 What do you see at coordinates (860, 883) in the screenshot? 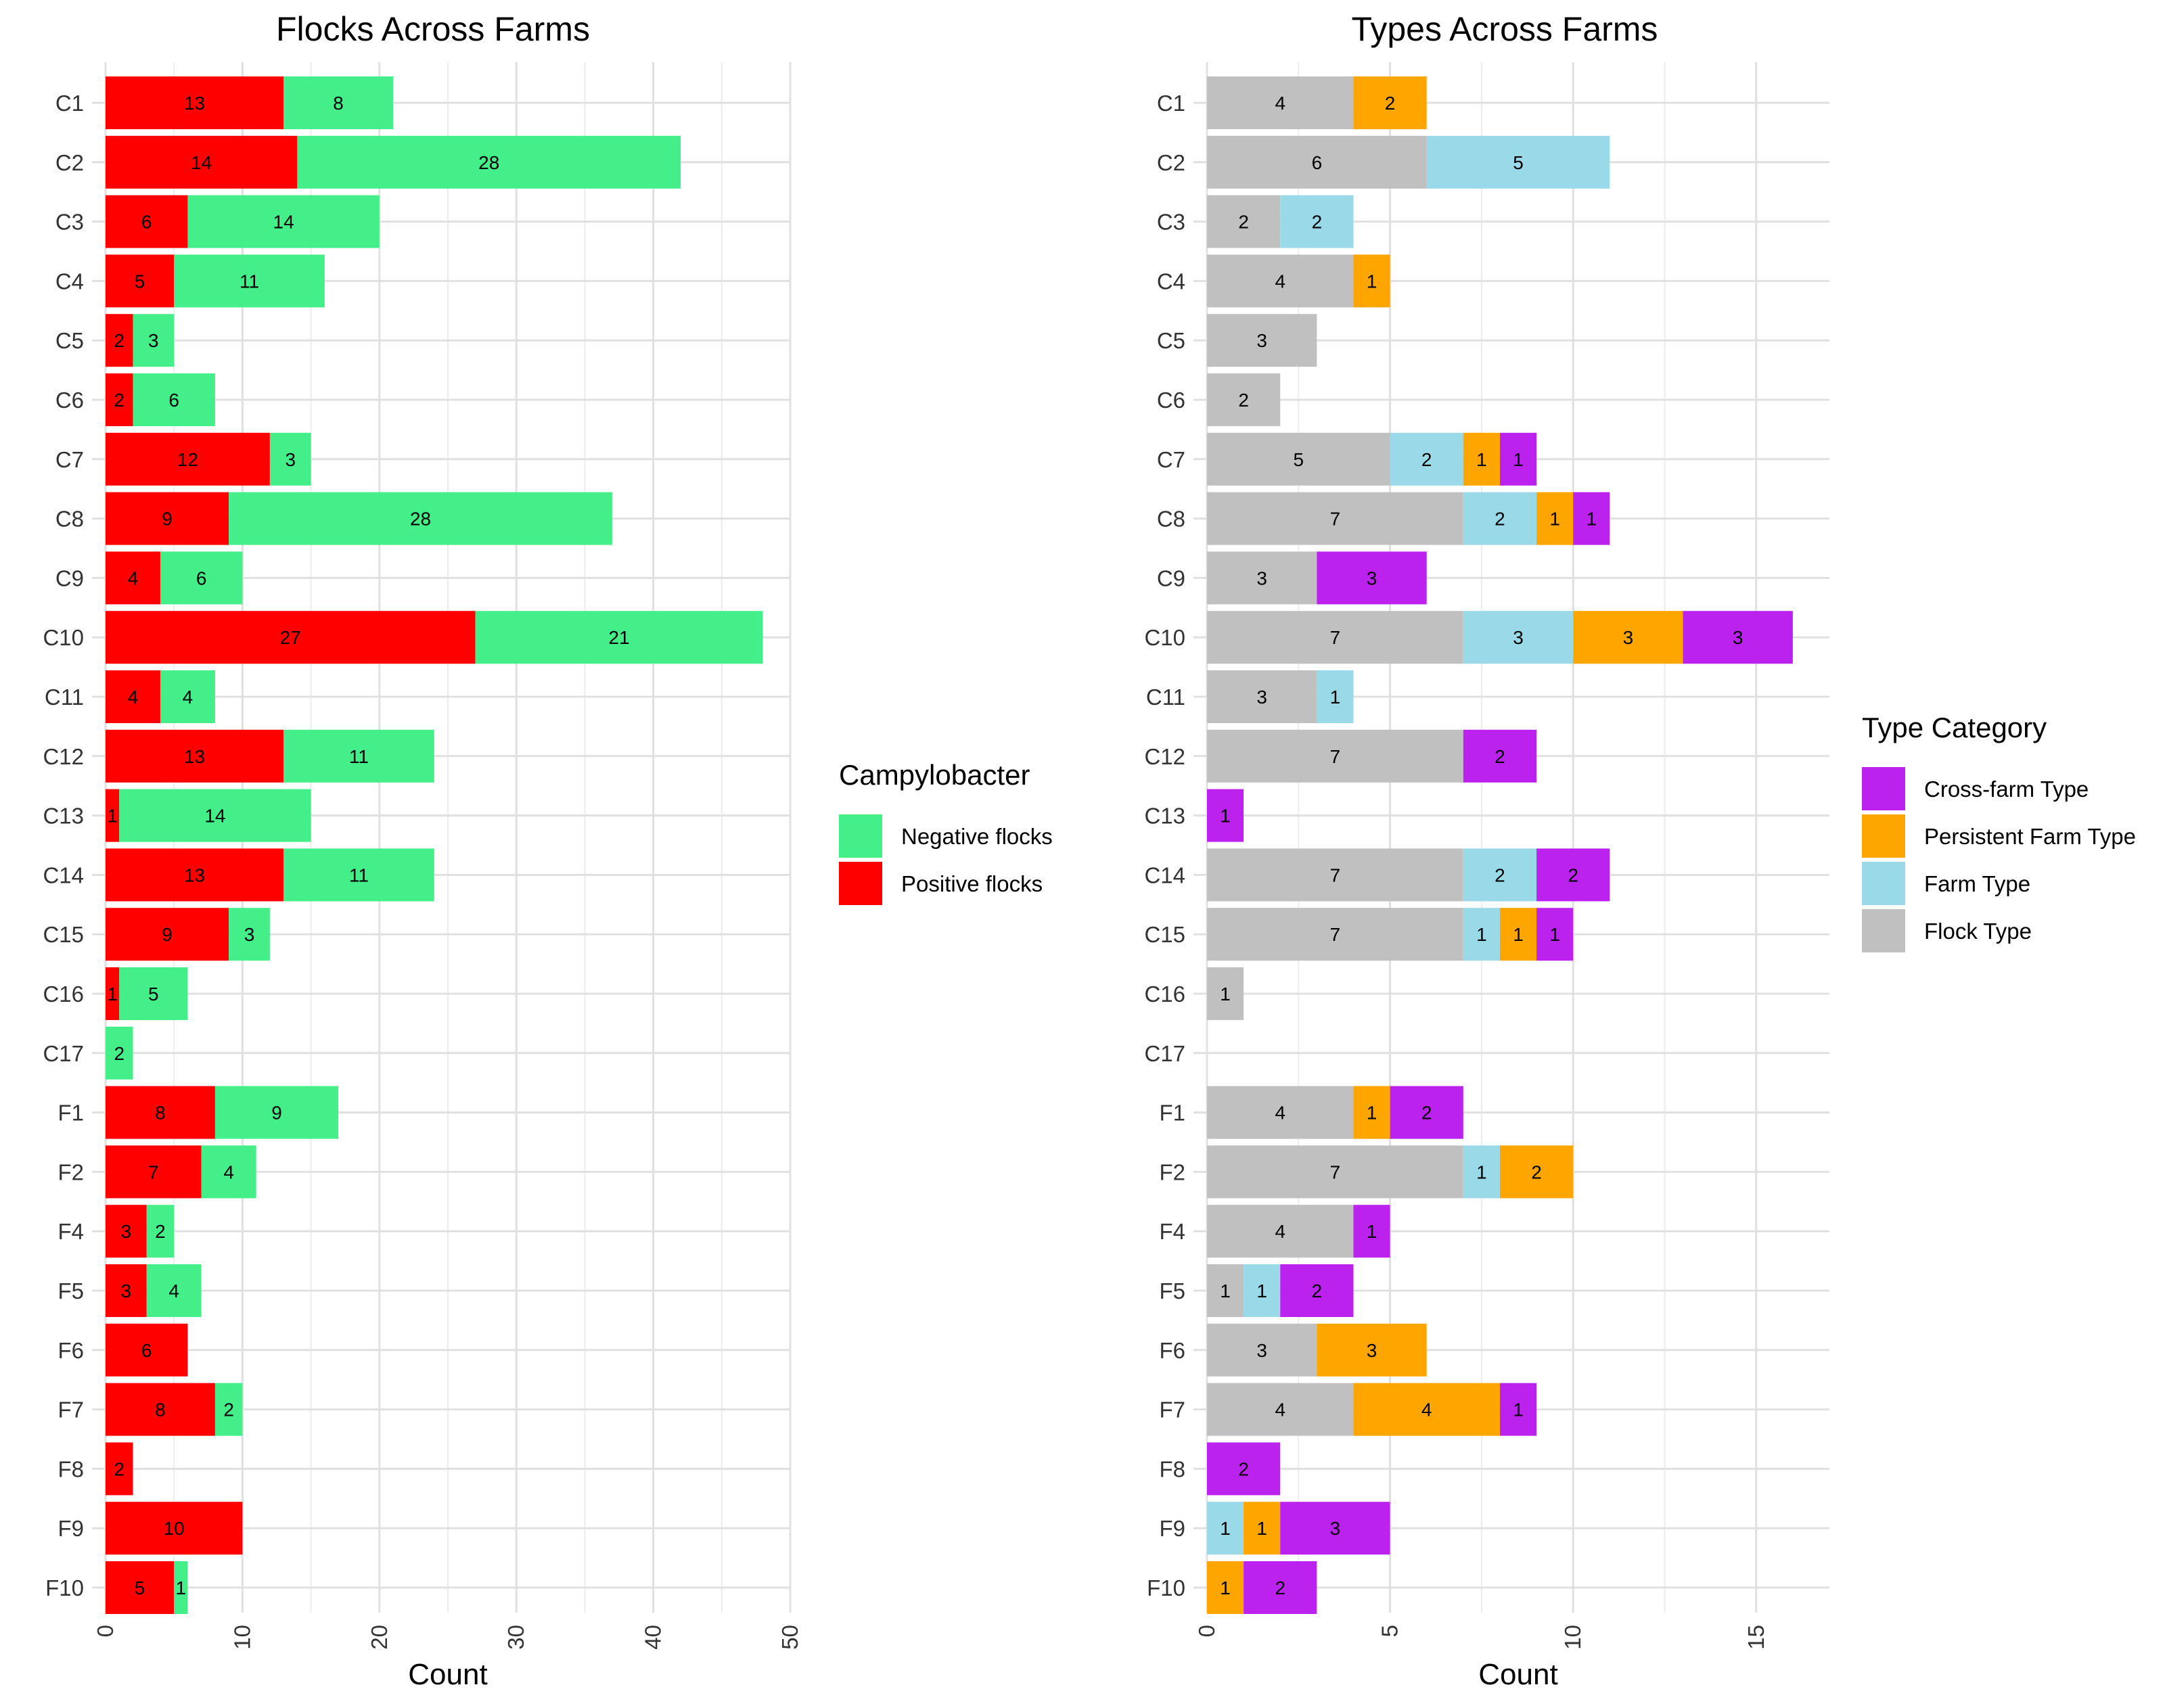
I see `legend-key` at bounding box center [860, 883].